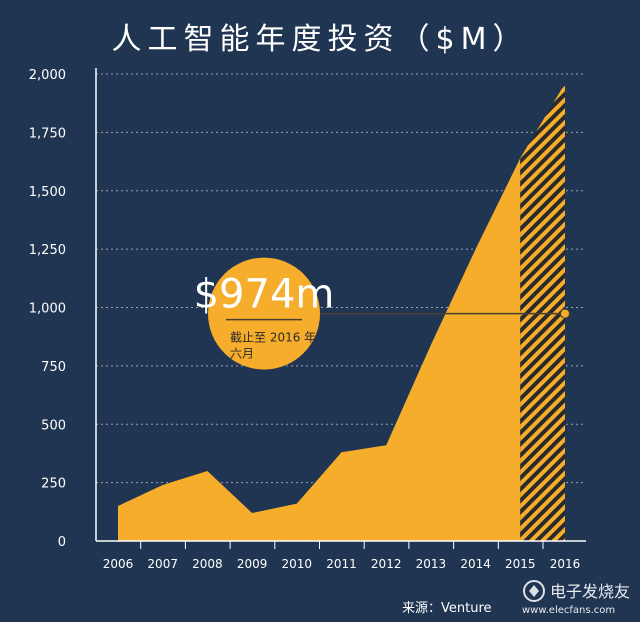 The image size is (640, 622). I want to click on y-tick-label: 1,500, so click(47, 192).